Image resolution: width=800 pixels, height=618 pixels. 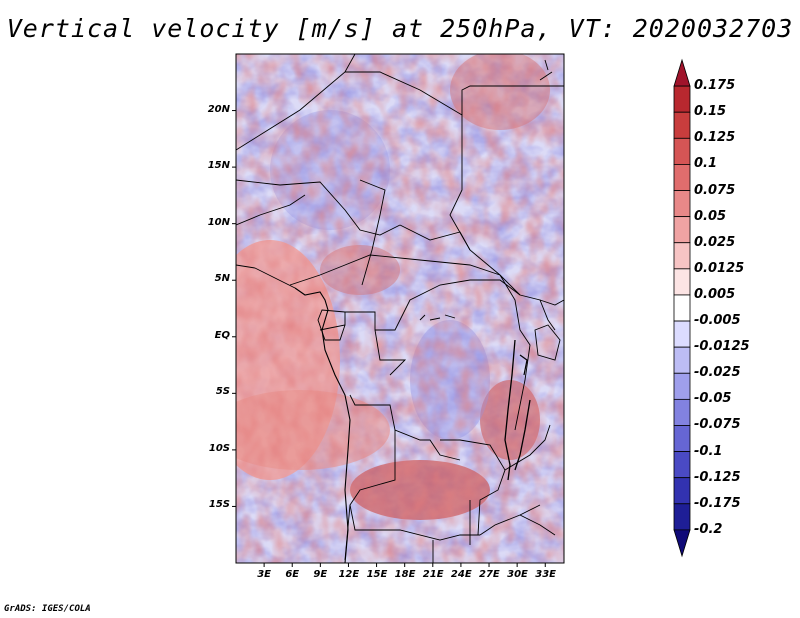 What do you see at coordinates (517, 574) in the screenshot?
I see `lon-tick-label: 30E` at bounding box center [517, 574].